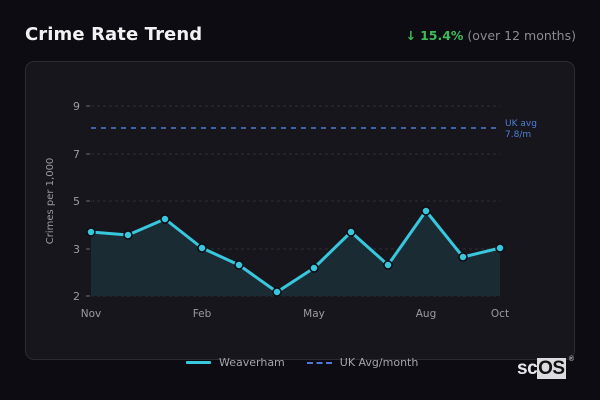  What do you see at coordinates (76, 201) in the screenshot?
I see `y-tick-label: 5` at bounding box center [76, 201].